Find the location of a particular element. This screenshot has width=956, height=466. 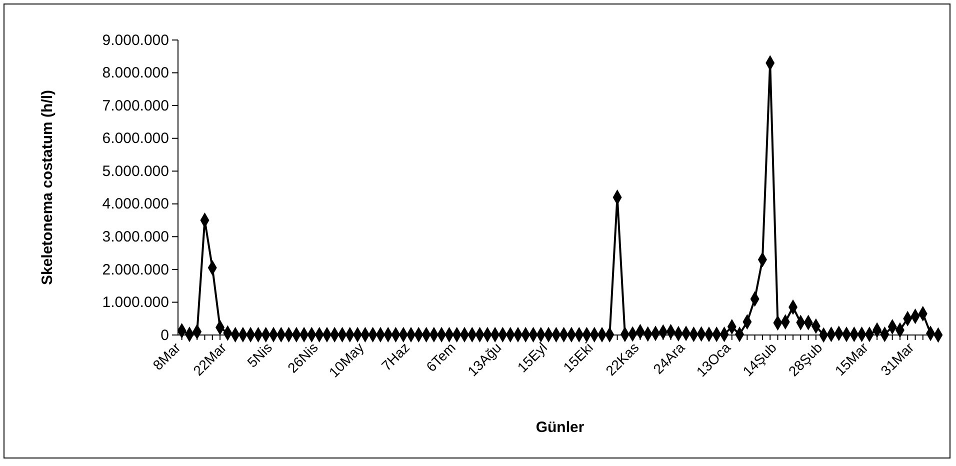

y-axis-title: Skeletonema costatum (h/l) is located at coordinates (47, 188).